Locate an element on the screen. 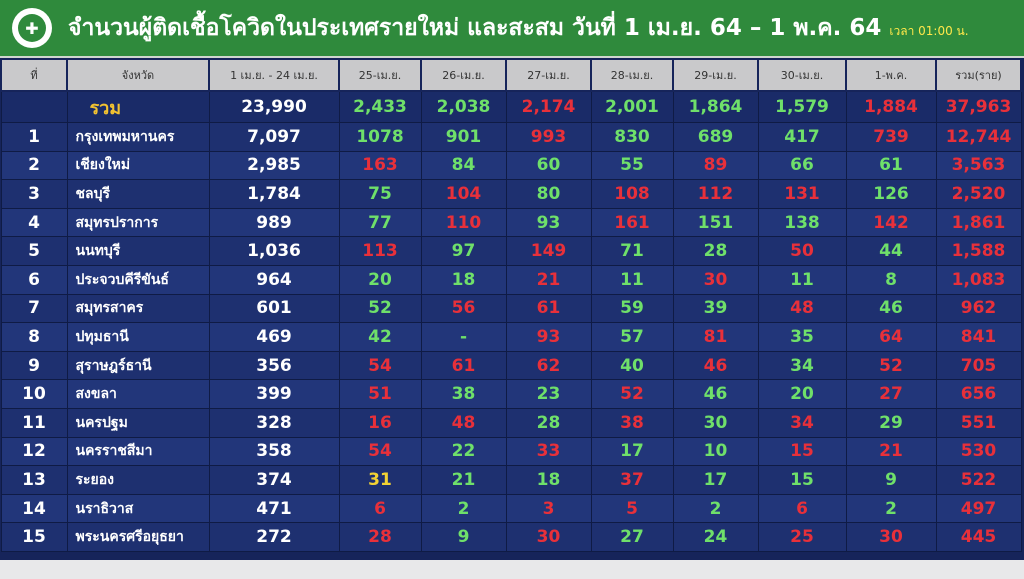 The width and height of the screenshot is (1024, 579). table-row: 8 ปทุมธานี 469 42-93 57 81 35 64 841 is located at coordinates (511, 337).